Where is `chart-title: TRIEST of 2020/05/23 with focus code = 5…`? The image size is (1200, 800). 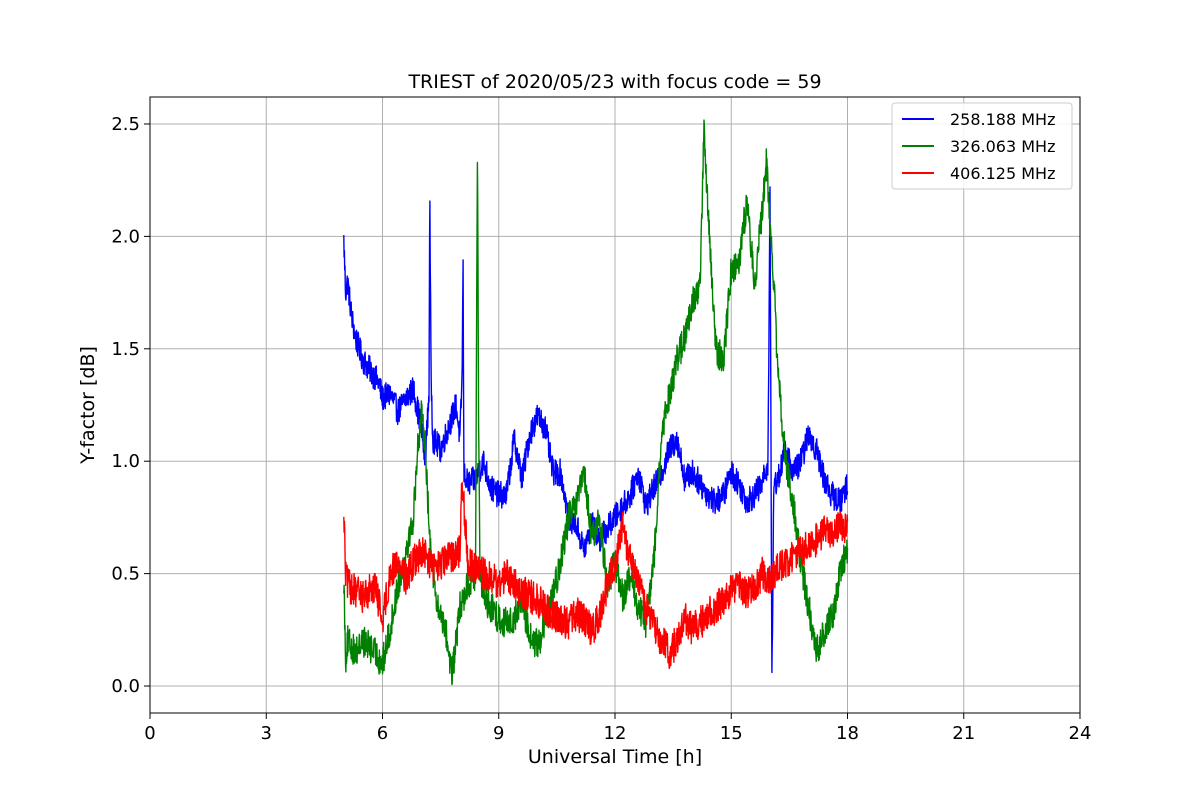
chart-title: TRIEST of 2020/05/23 with focus code = 5… is located at coordinates (614, 82).